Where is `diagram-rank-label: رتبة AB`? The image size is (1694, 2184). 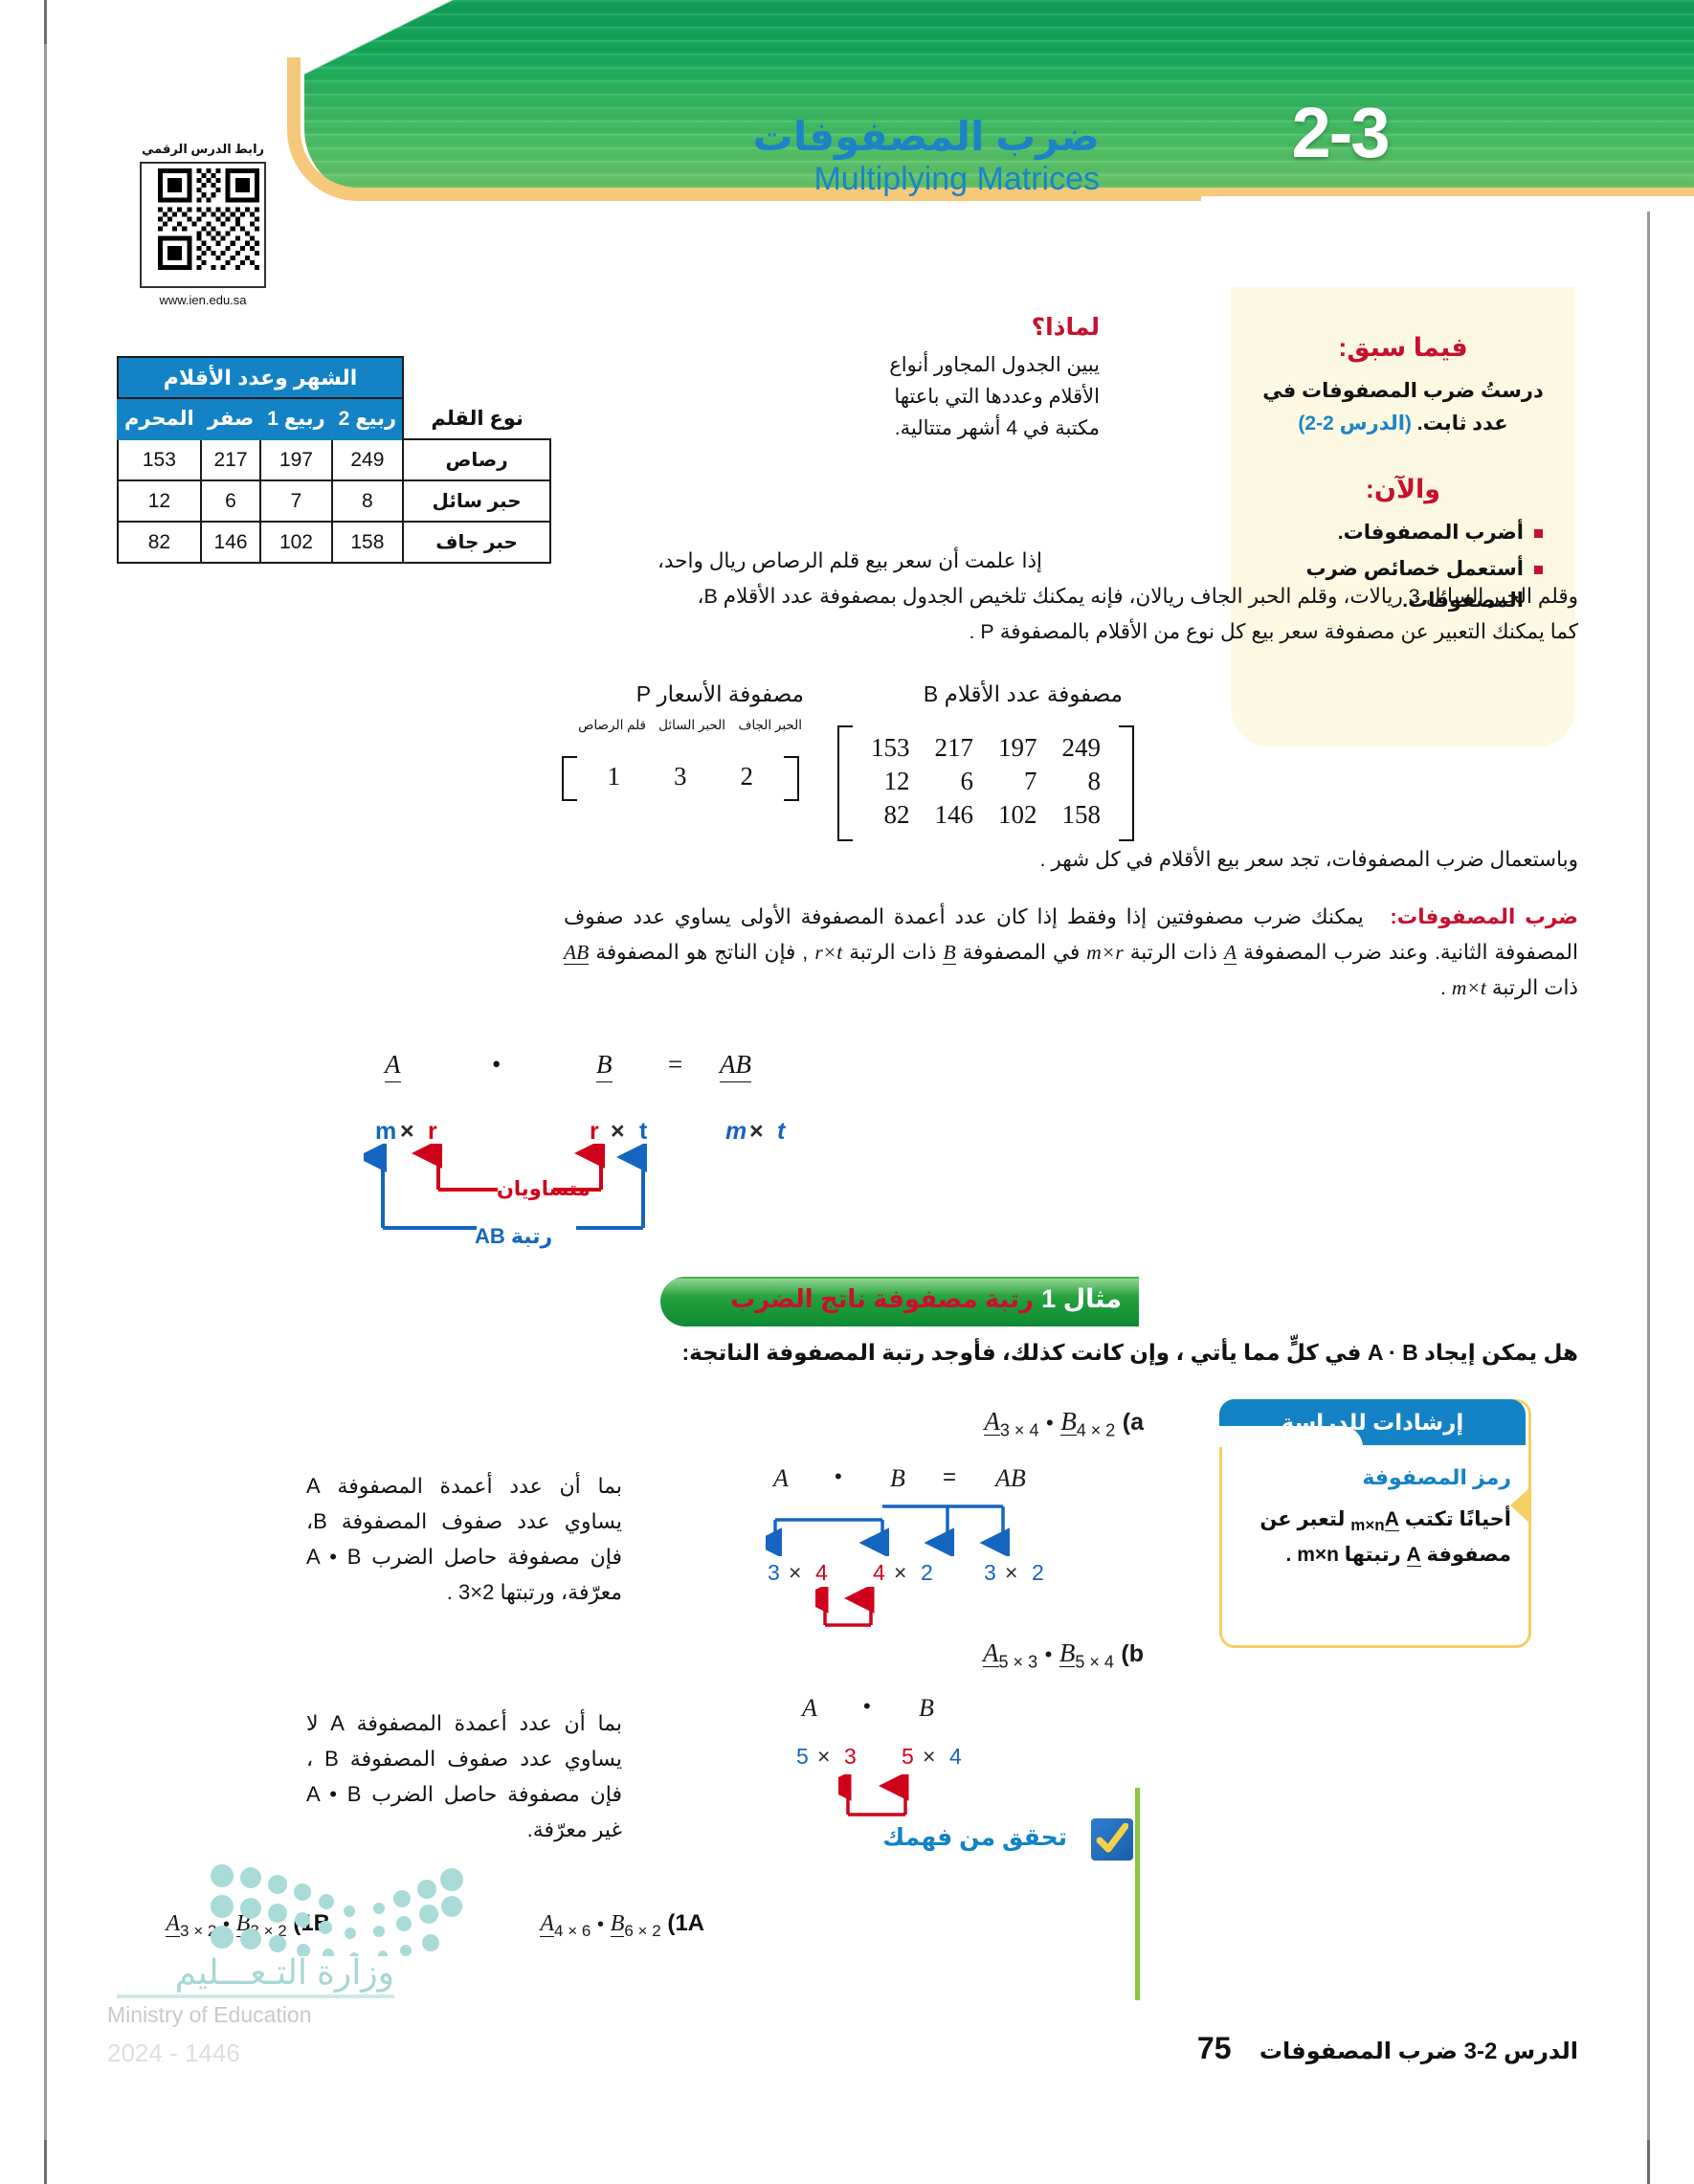 diagram-rank-label: رتبة AB is located at coordinates (514, 1236).